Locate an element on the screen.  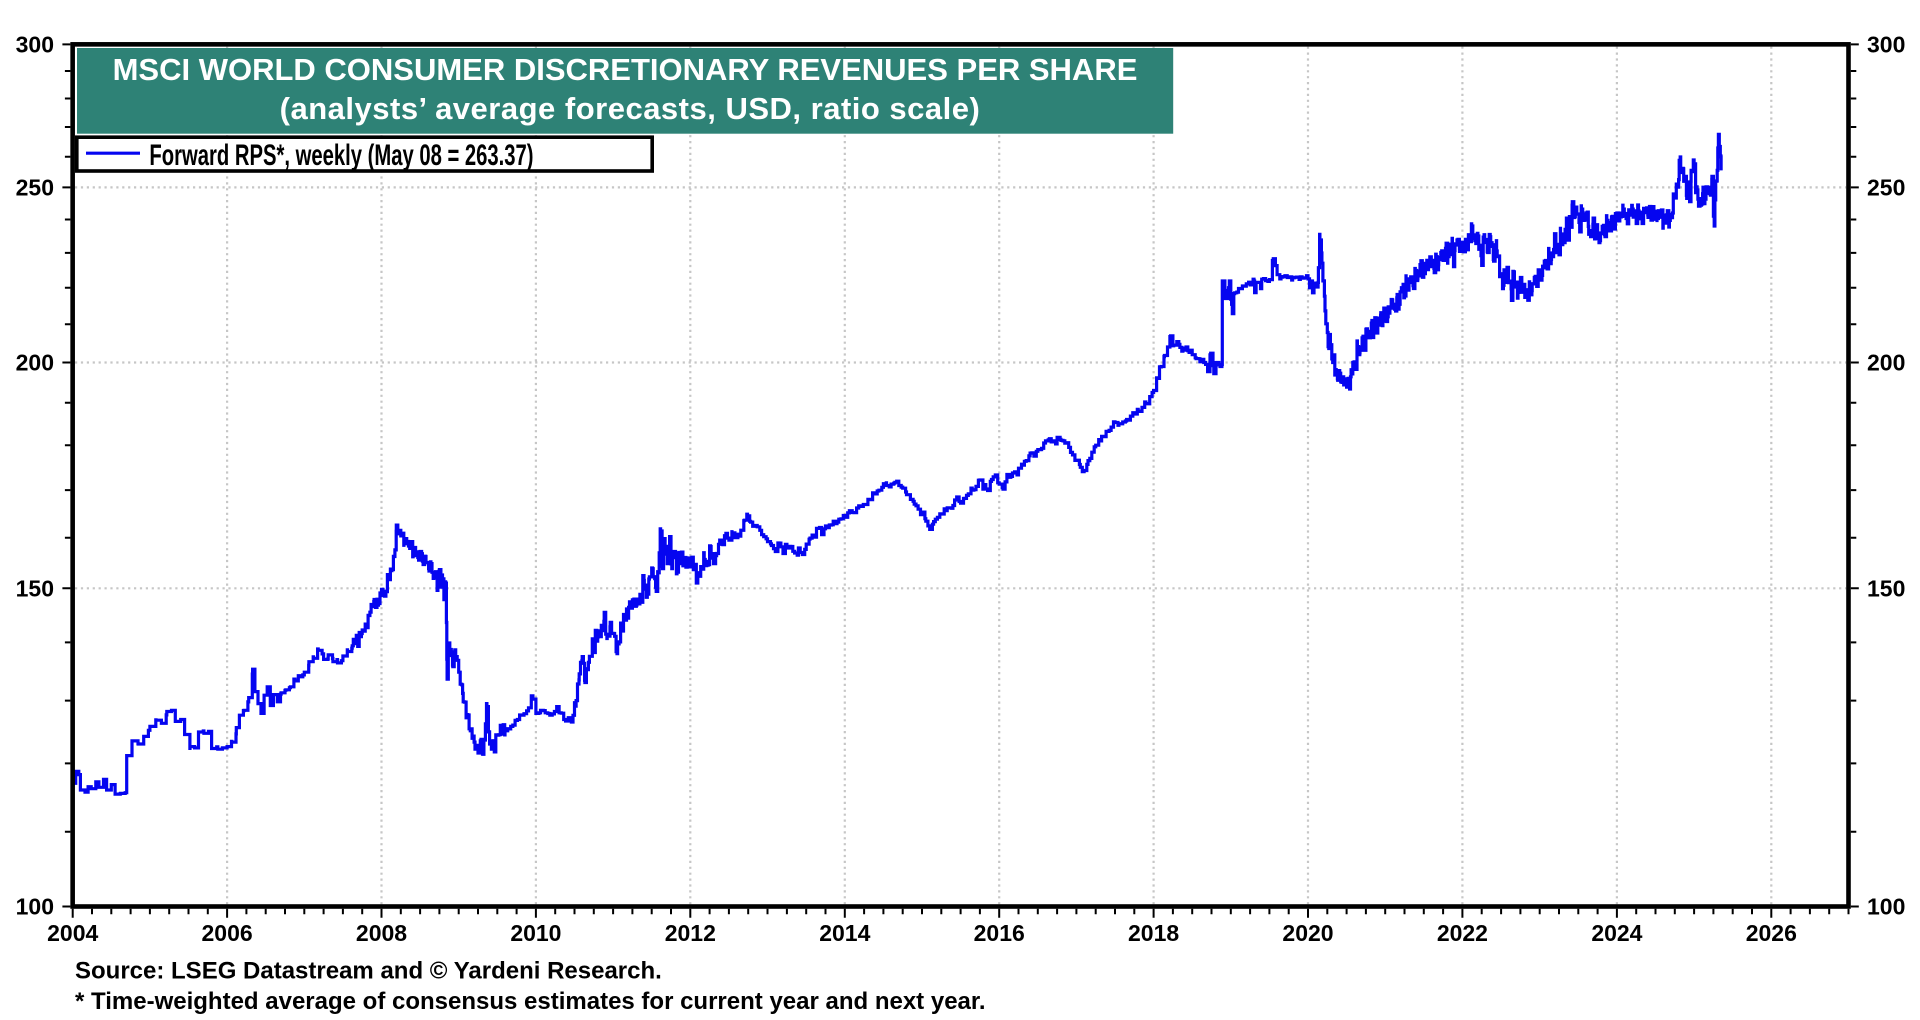
svg-text: 2004 is located at coordinates (72, 933).